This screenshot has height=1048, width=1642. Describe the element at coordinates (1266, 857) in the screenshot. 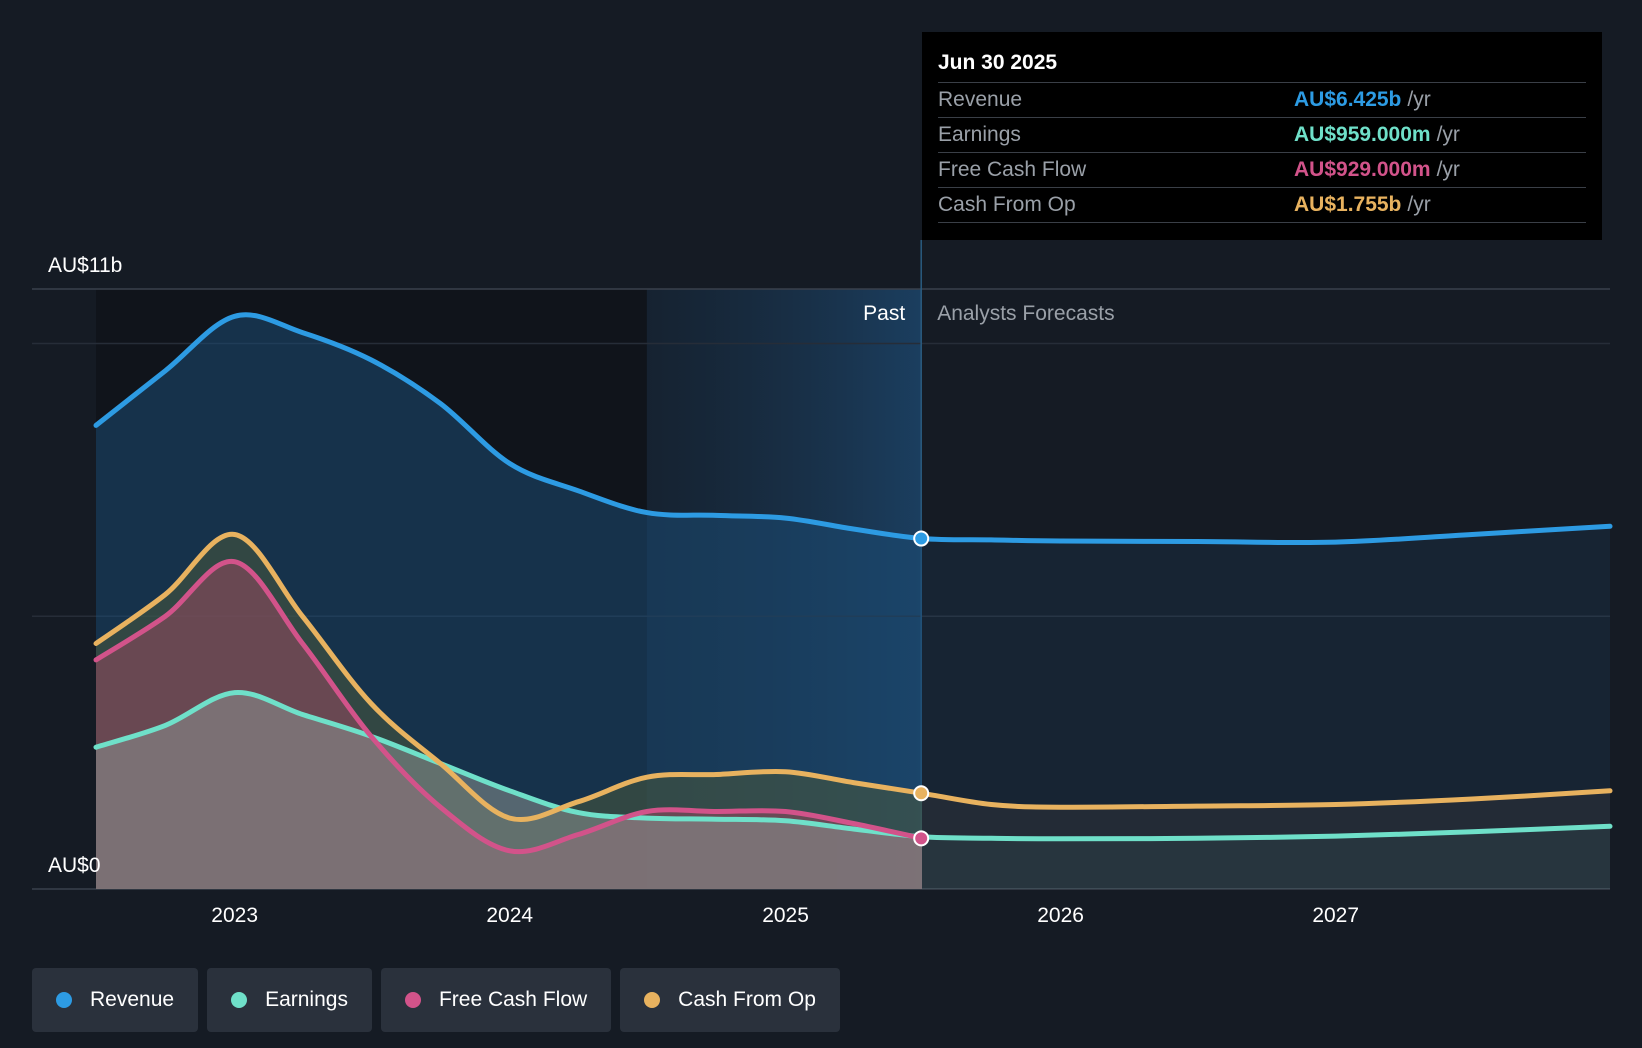

I see `area-forecast-earnings` at that location.